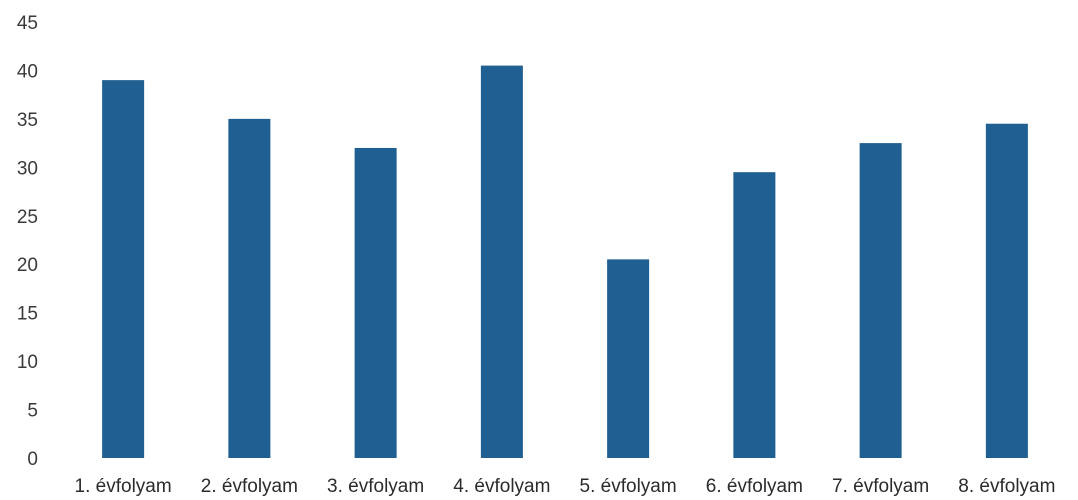  What do you see at coordinates (27, 23) in the screenshot?
I see `y-tick-label: 45` at bounding box center [27, 23].